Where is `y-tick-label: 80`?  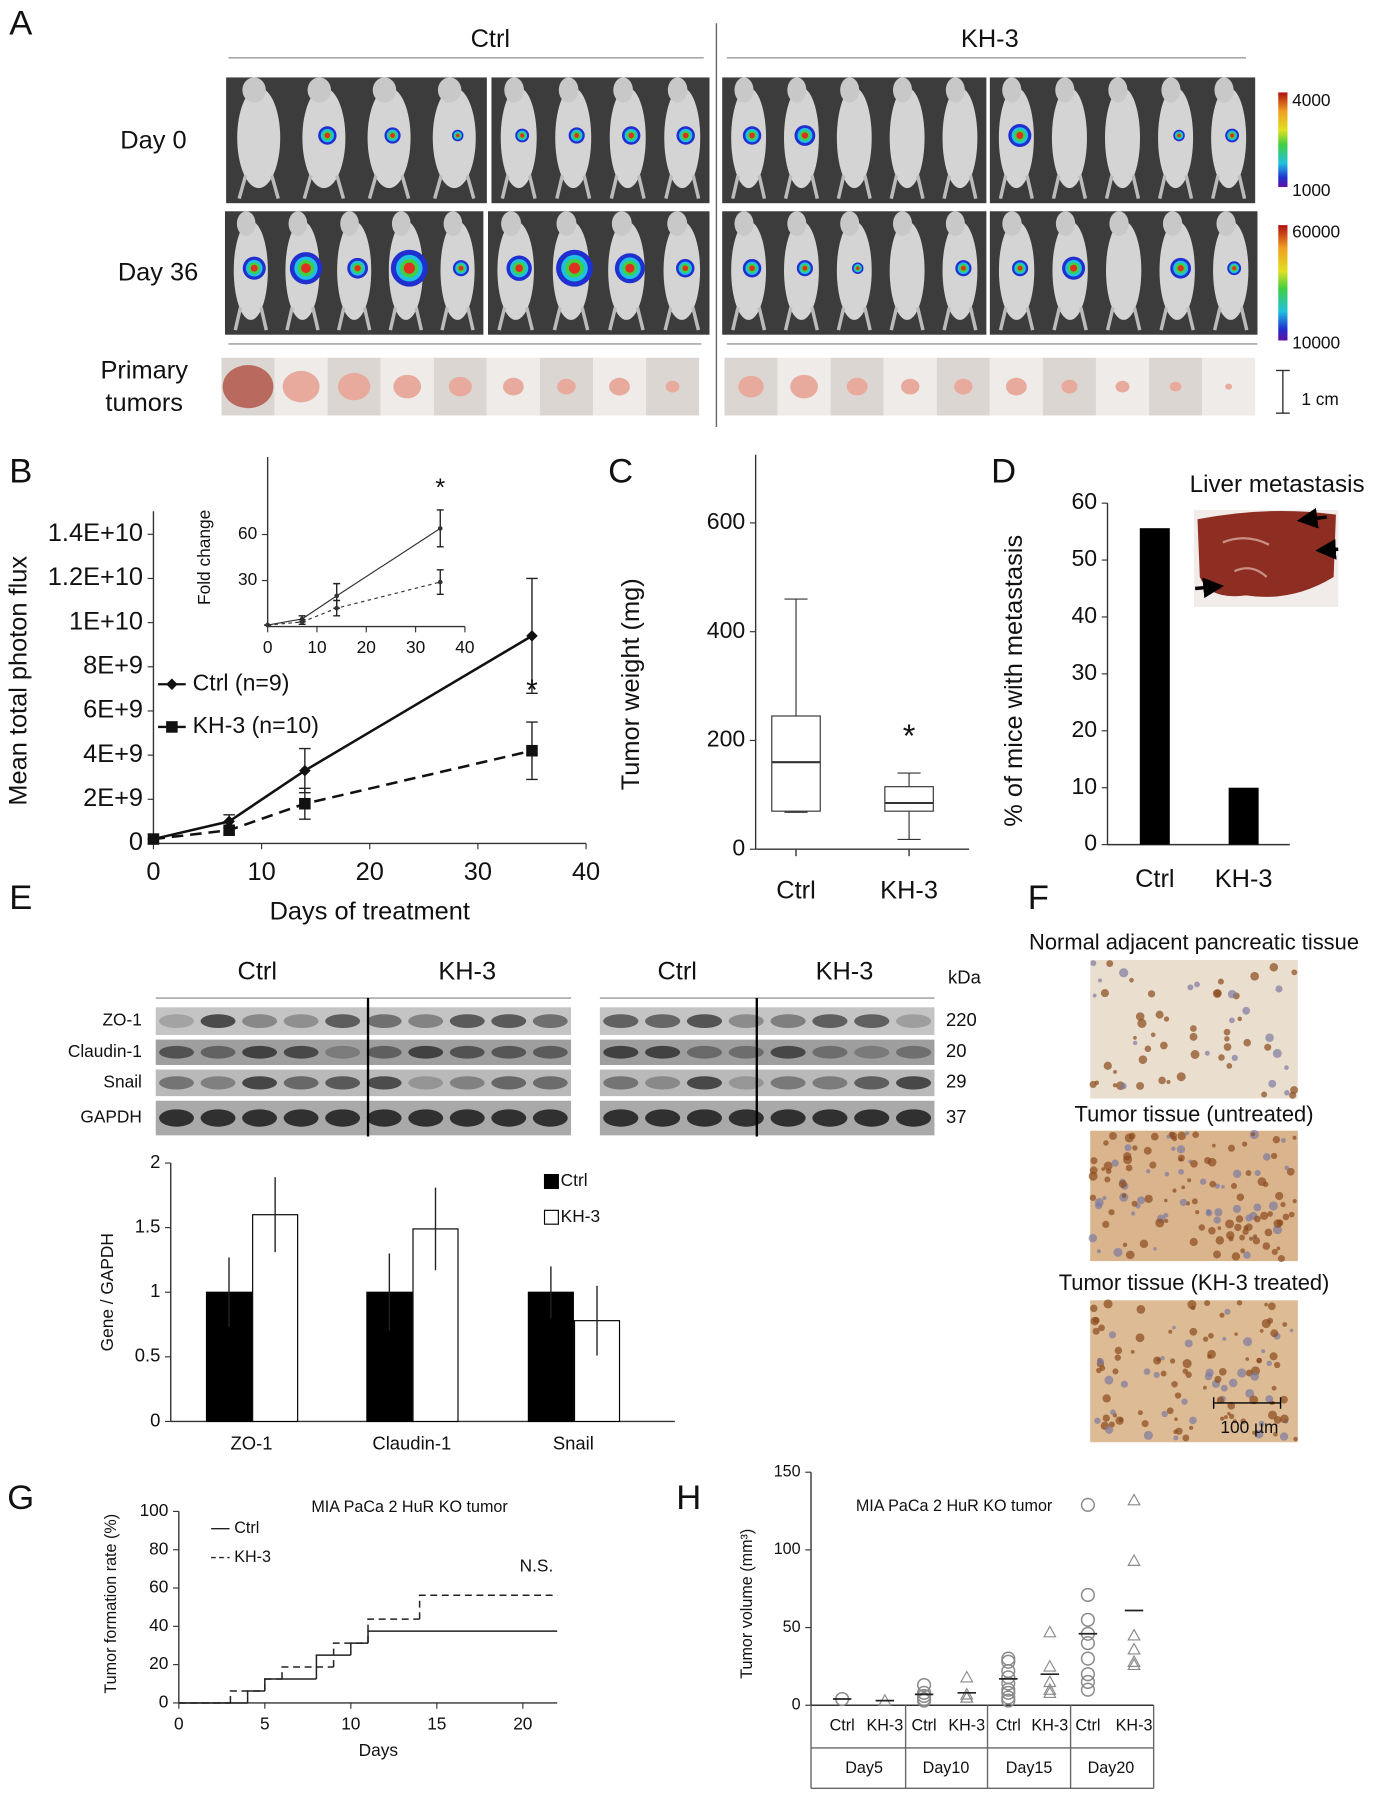
y-tick-label: 80 is located at coordinates (158, 1548).